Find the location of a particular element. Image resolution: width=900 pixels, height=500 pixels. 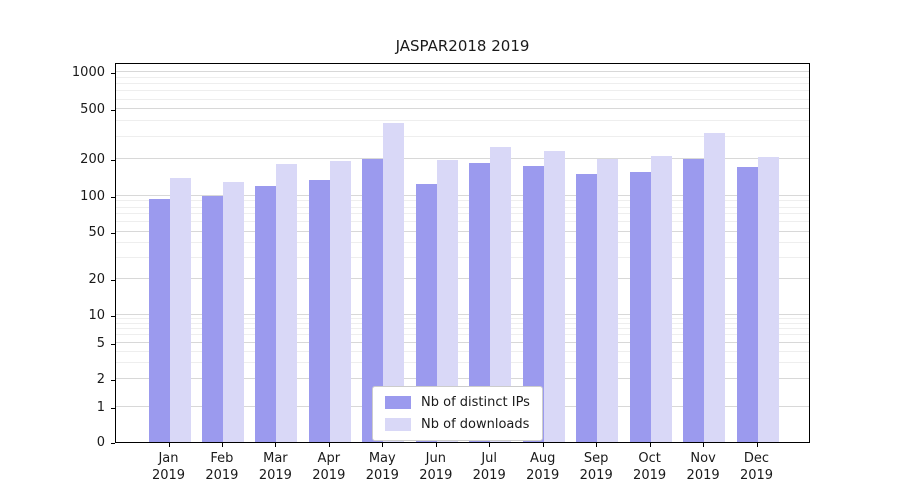

legend: Nb of distinct IPs Nb of downloads is located at coordinates (457, 413).